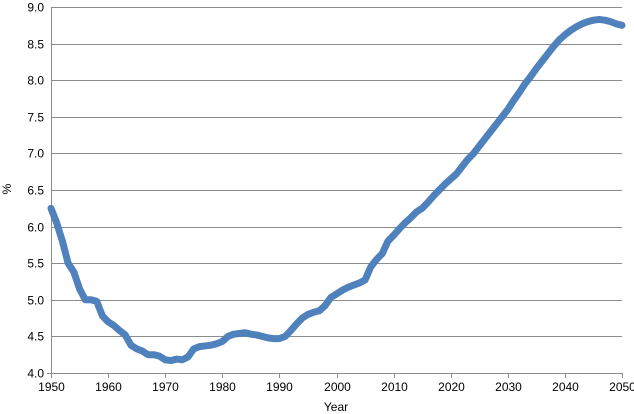 The height and width of the screenshot is (414, 634). Describe the element at coordinates (222, 387) in the screenshot. I see `x-tick-label: 1980` at that location.